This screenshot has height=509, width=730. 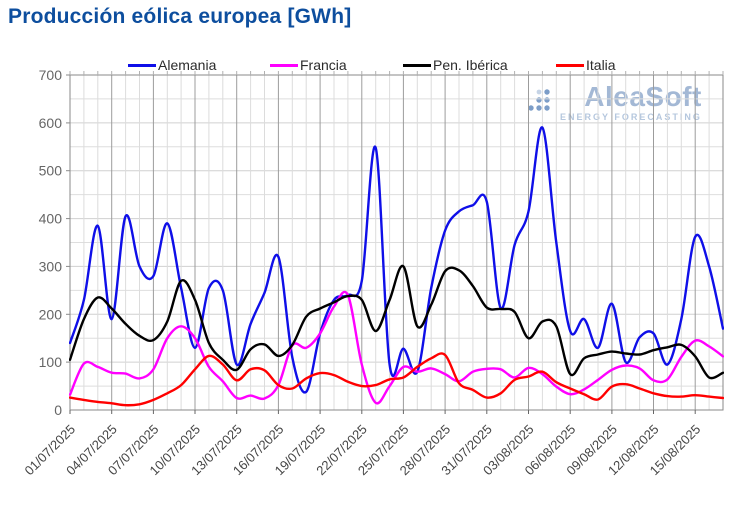 What do you see at coordinates (51, 266) in the screenshot?
I see `y-axis-label: 300` at bounding box center [51, 266].